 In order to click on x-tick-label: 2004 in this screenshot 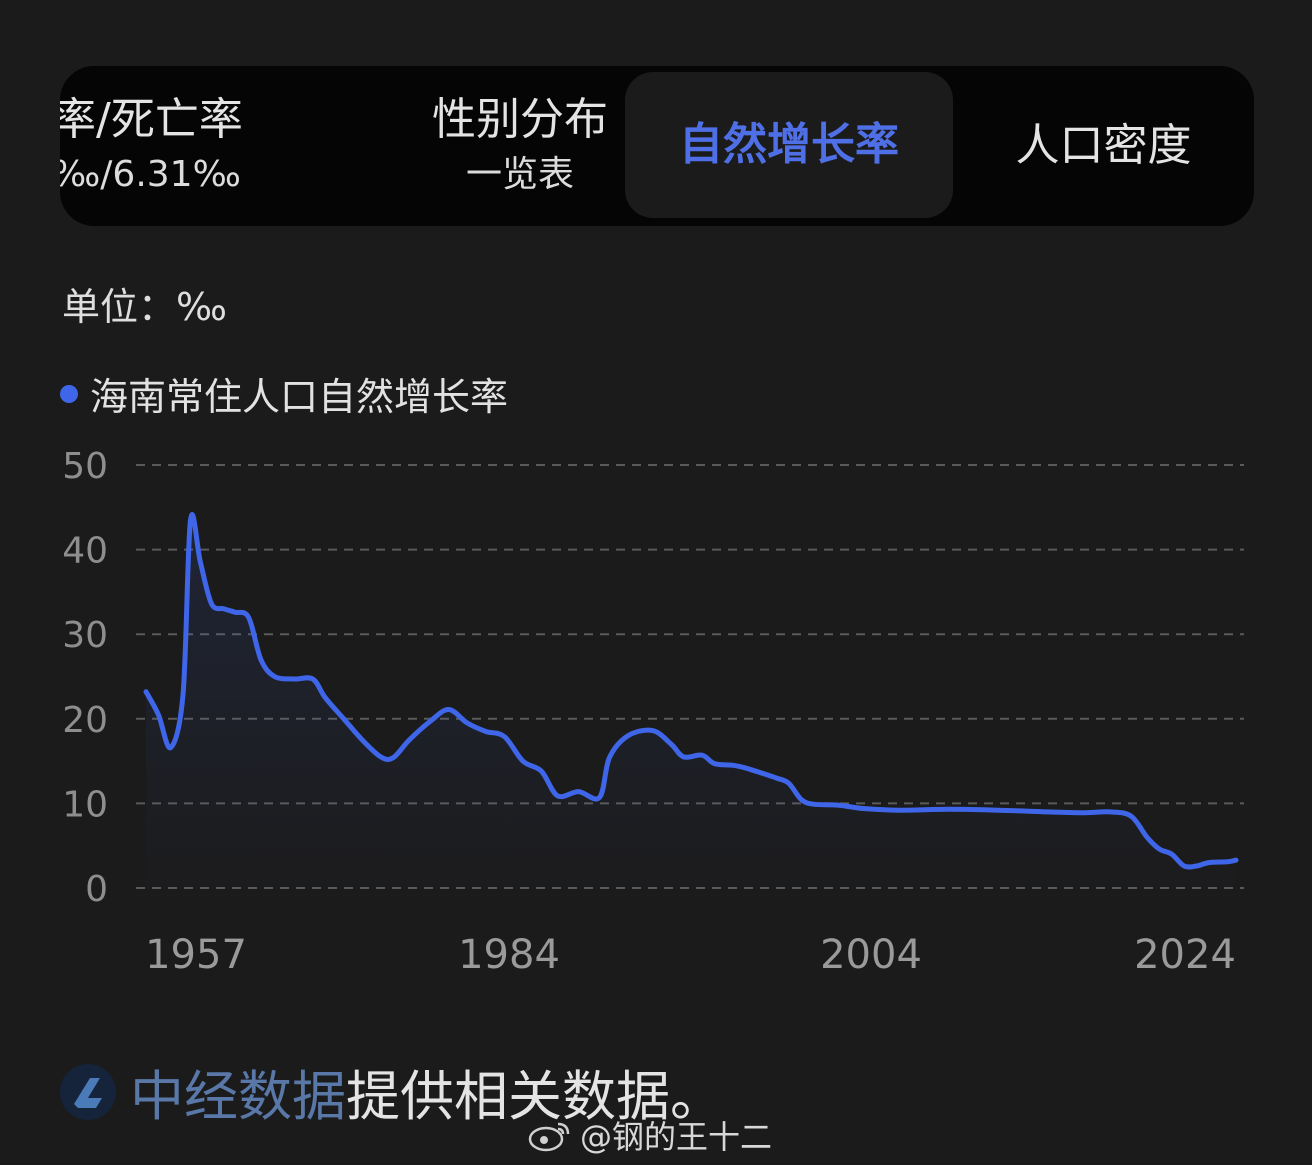, I will do `click(871, 955)`.